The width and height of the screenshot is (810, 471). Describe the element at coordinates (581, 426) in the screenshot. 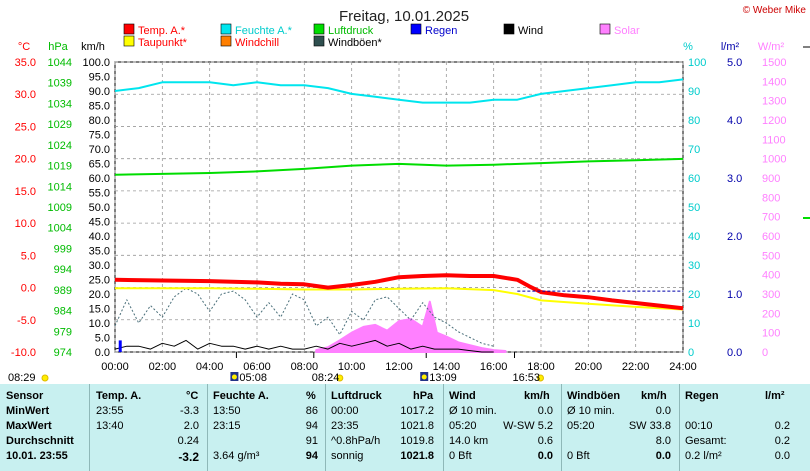

I see `stats-cell-gust-note: 05:20` at that location.